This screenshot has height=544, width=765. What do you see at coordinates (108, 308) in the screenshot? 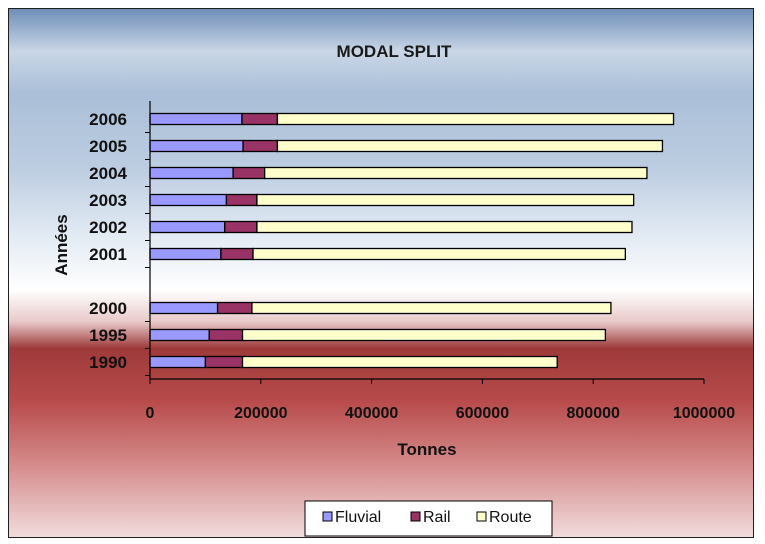
I see `y-tick-label-2000: 2000` at bounding box center [108, 308].